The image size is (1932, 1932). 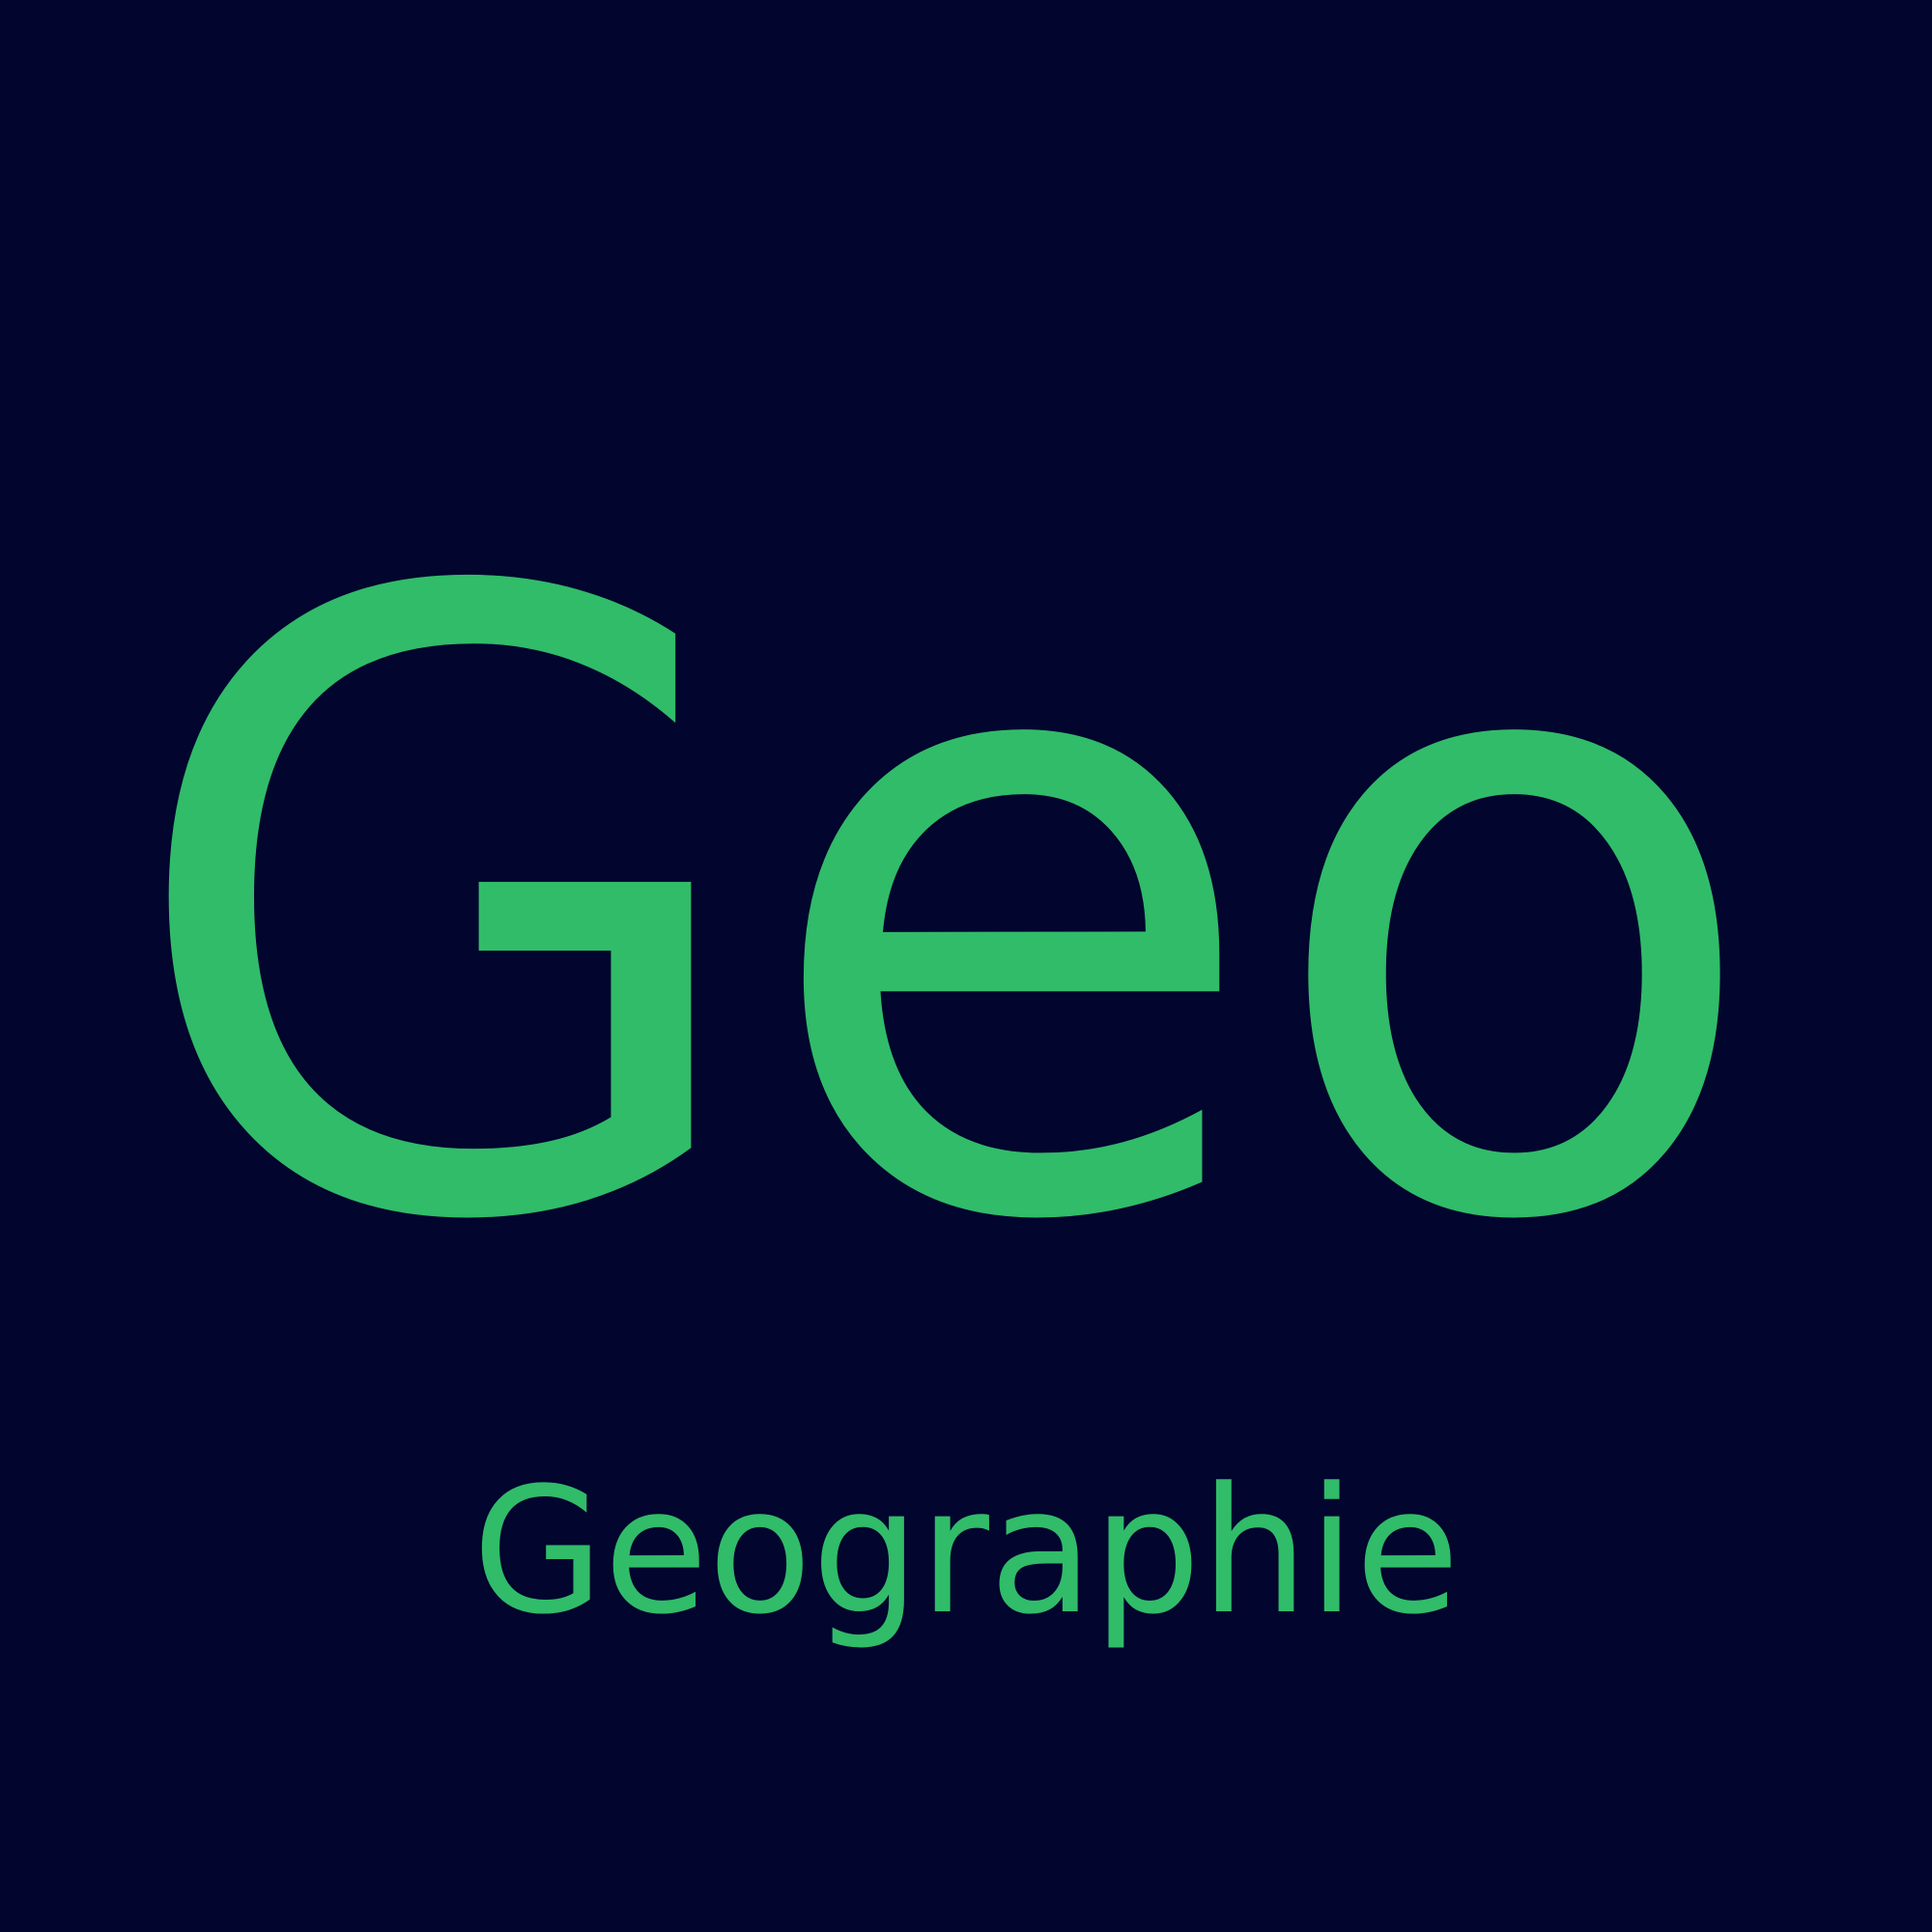 I want to click on logo-subtitle: Geographie, so click(x=966, y=1552).